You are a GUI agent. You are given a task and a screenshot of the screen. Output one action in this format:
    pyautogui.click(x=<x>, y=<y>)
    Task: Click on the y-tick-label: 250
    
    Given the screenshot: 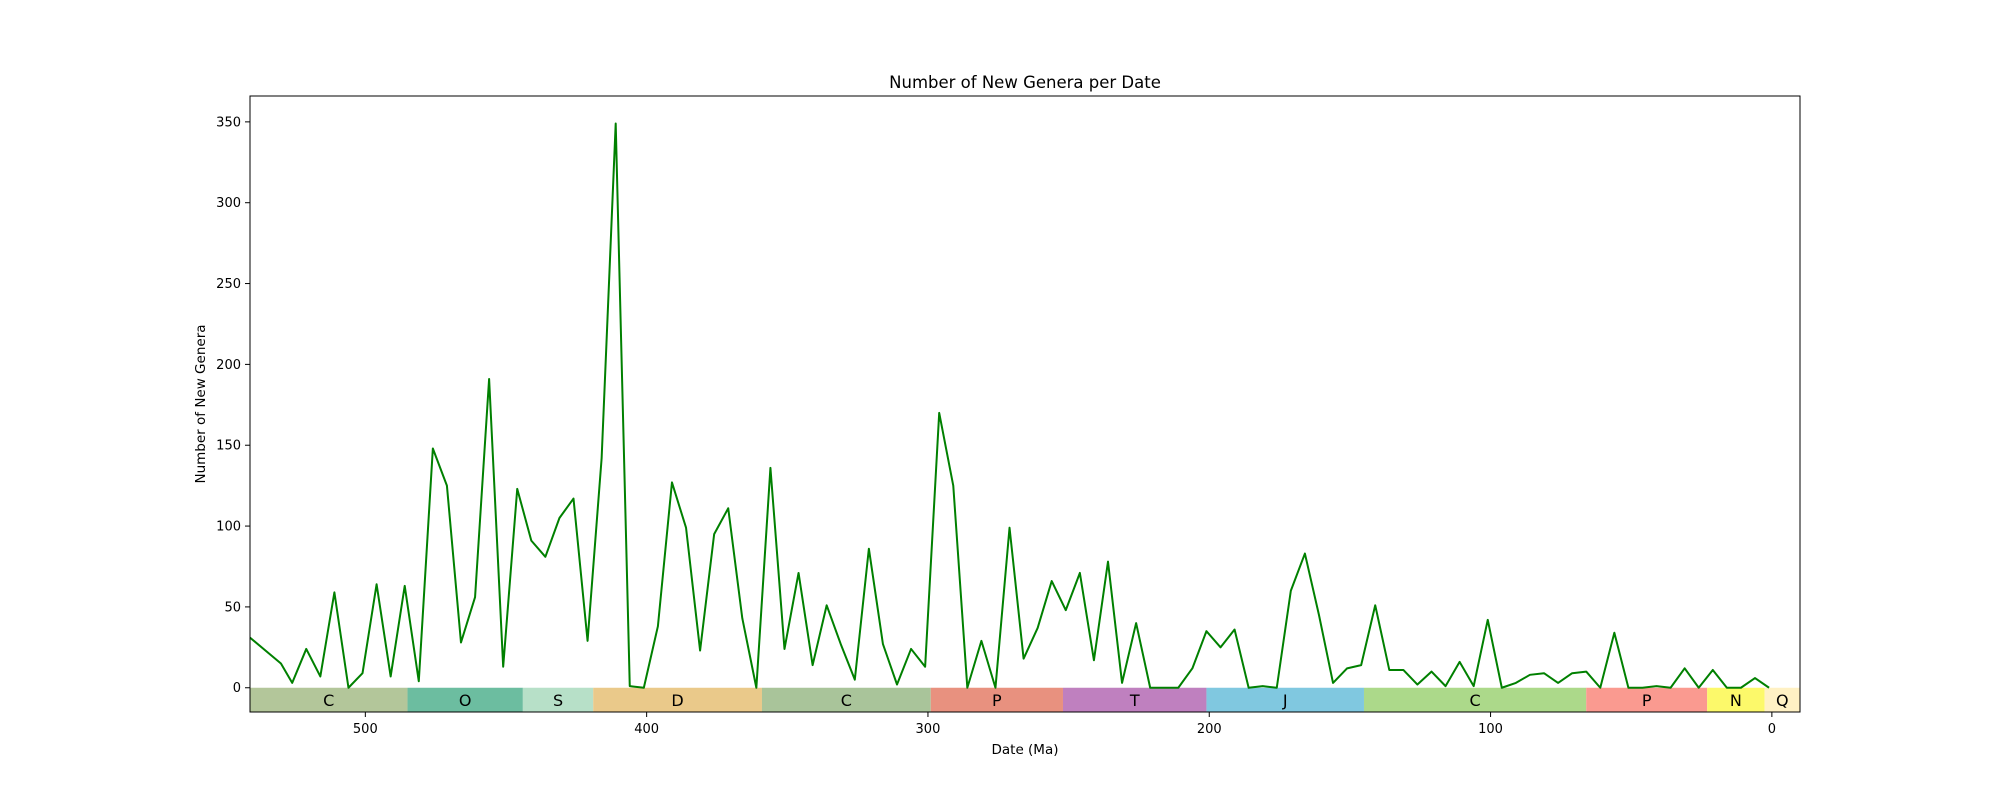 What is the action you would take?
    pyautogui.click(x=228, y=284)
    